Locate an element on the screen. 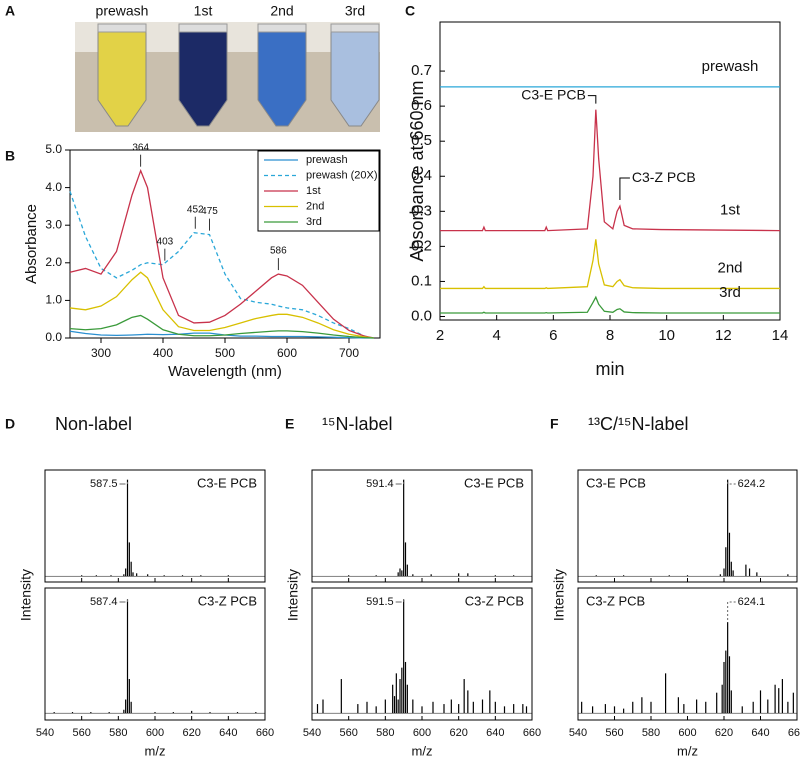  y-tick-label: 1.0 is located at coordinates (53, 300).